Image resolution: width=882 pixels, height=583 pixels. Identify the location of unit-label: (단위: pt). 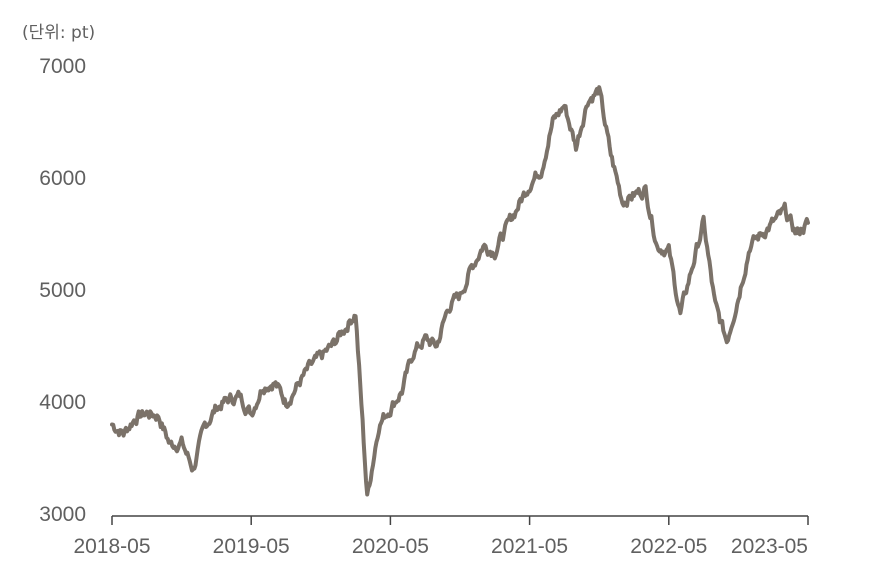
(58, 33).